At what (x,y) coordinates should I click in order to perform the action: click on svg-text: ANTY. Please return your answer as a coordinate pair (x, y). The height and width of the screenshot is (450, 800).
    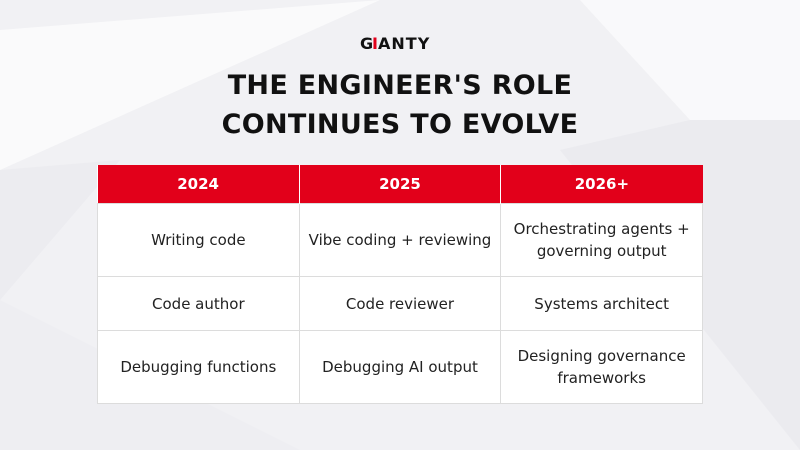
    Looking at the image, I should click on (404, 43).